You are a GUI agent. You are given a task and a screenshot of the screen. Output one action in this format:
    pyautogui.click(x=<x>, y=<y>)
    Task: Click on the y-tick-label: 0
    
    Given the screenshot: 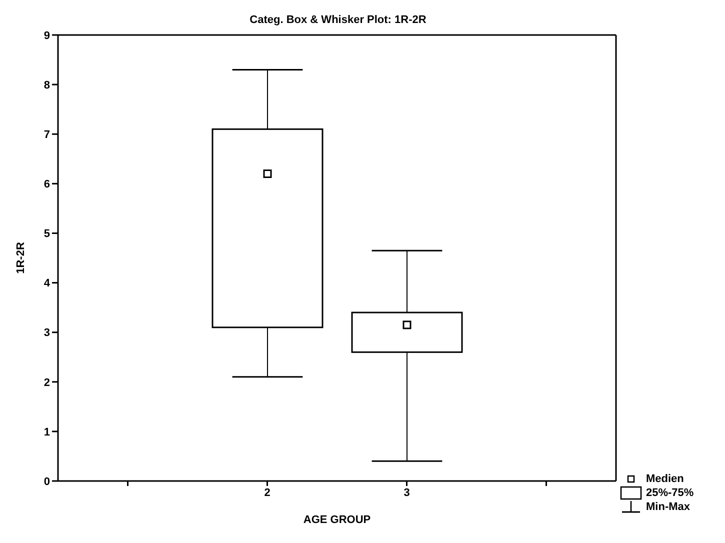 What is the action you would take?
    pyautogui.click(x=47, y=482)
    